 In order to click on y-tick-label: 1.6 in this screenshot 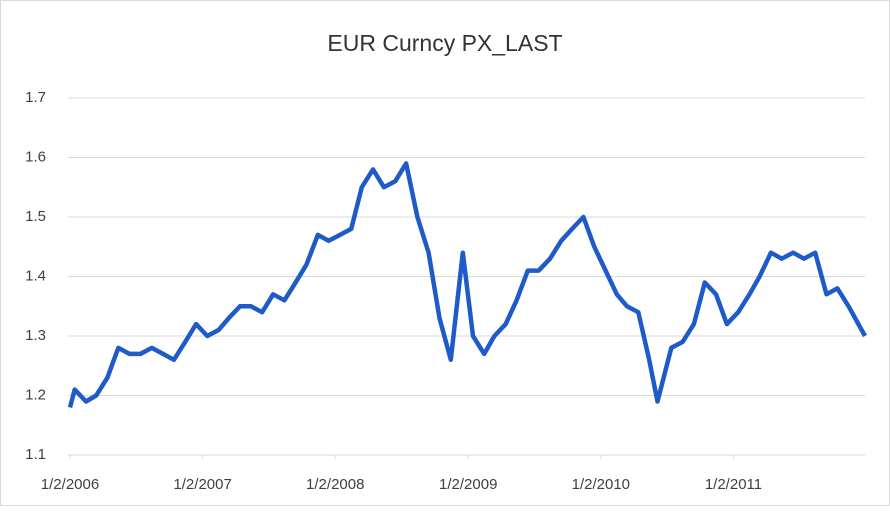, I will do `click(35, 156)`.